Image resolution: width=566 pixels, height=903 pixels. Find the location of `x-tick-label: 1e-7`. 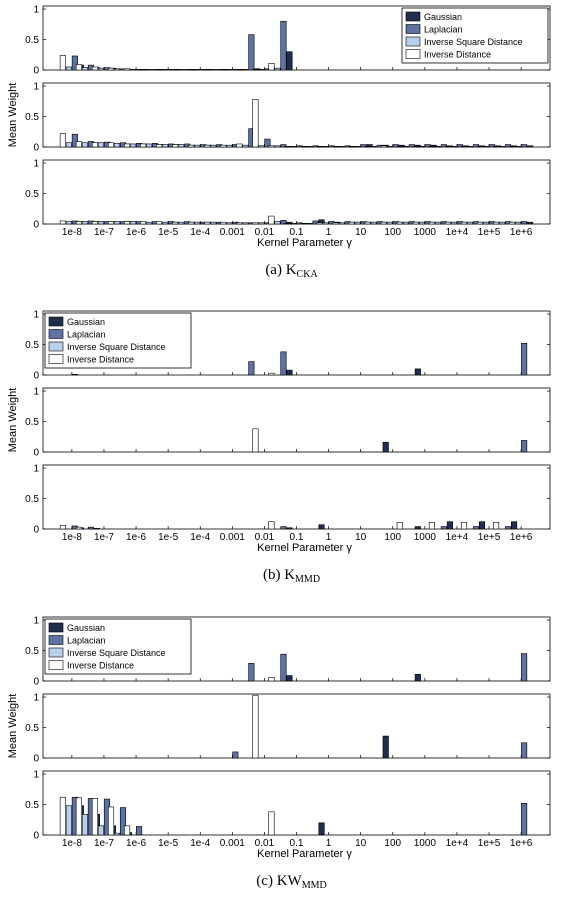

x-tick-label: 1e-7 is located at coordinates (104, 843).